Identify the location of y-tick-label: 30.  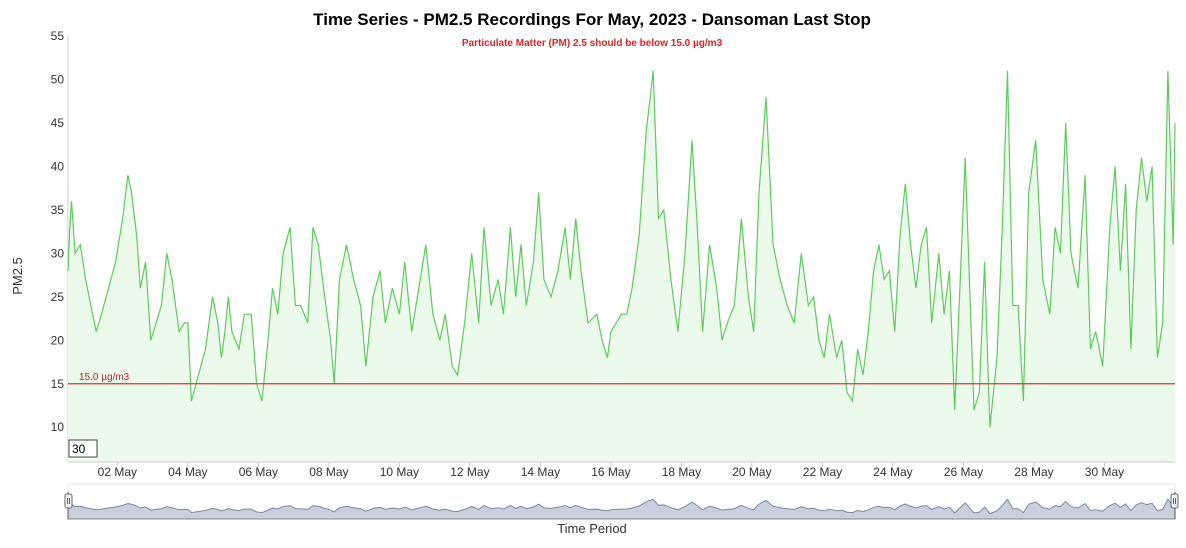
(58, 253).